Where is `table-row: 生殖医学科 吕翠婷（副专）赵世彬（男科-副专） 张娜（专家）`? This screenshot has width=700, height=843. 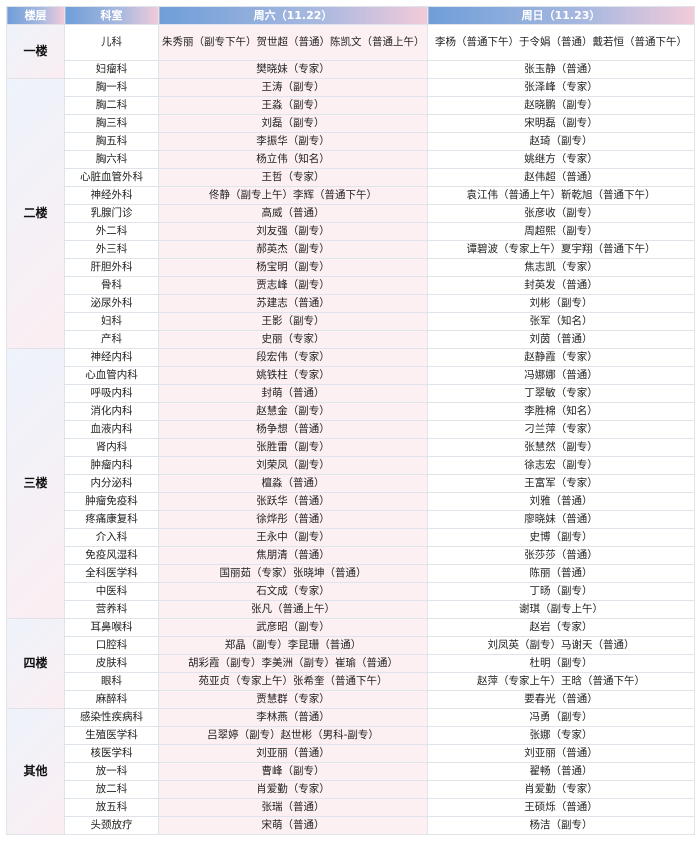 table-row: 生殖医学科 吕翠婷（副专）赵世彬（男科-副专） 张娜（专家） is located at coordinates (351, 735).